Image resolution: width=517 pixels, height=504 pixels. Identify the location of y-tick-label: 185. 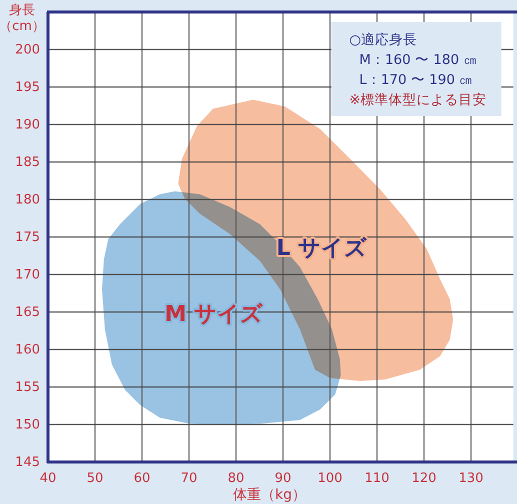
(27, 162).